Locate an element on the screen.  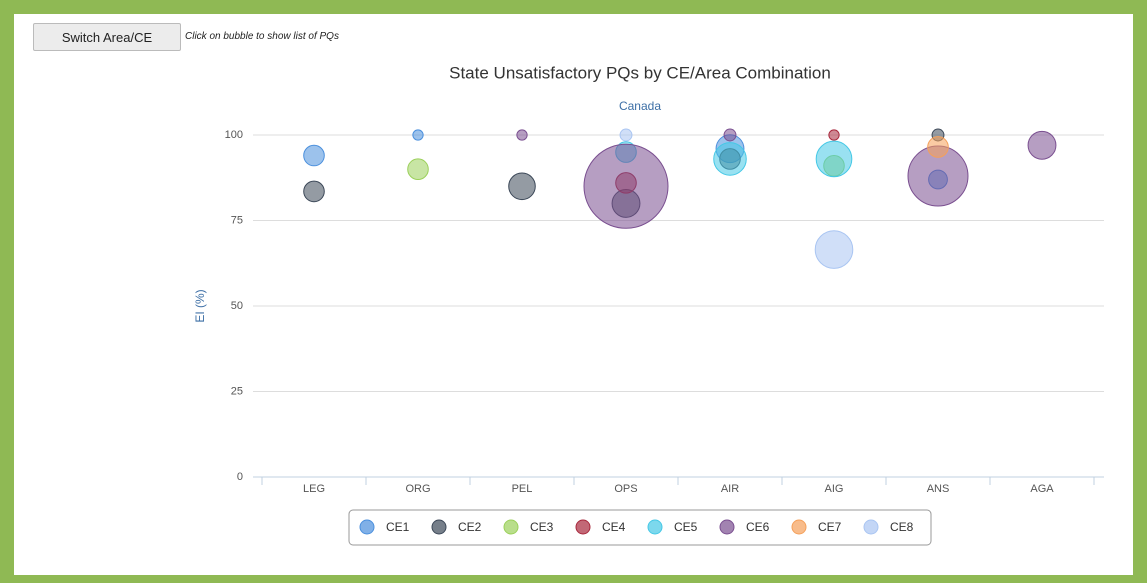
legend-label: CE1 is located at coordinates (398, 527).